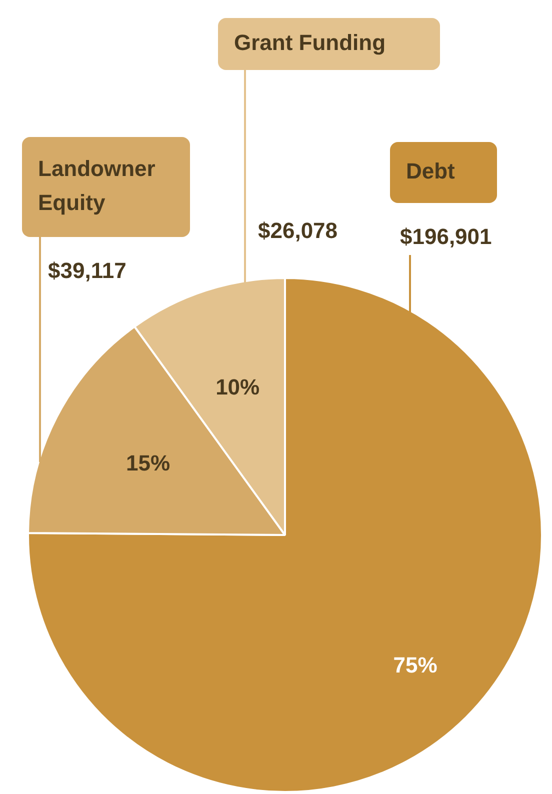 This screenshot has height=794, width=552. What do you see at coordinates (446, 237) in the screenshot?
I see `data-label: $196,901` at bounding box center [446, 237].